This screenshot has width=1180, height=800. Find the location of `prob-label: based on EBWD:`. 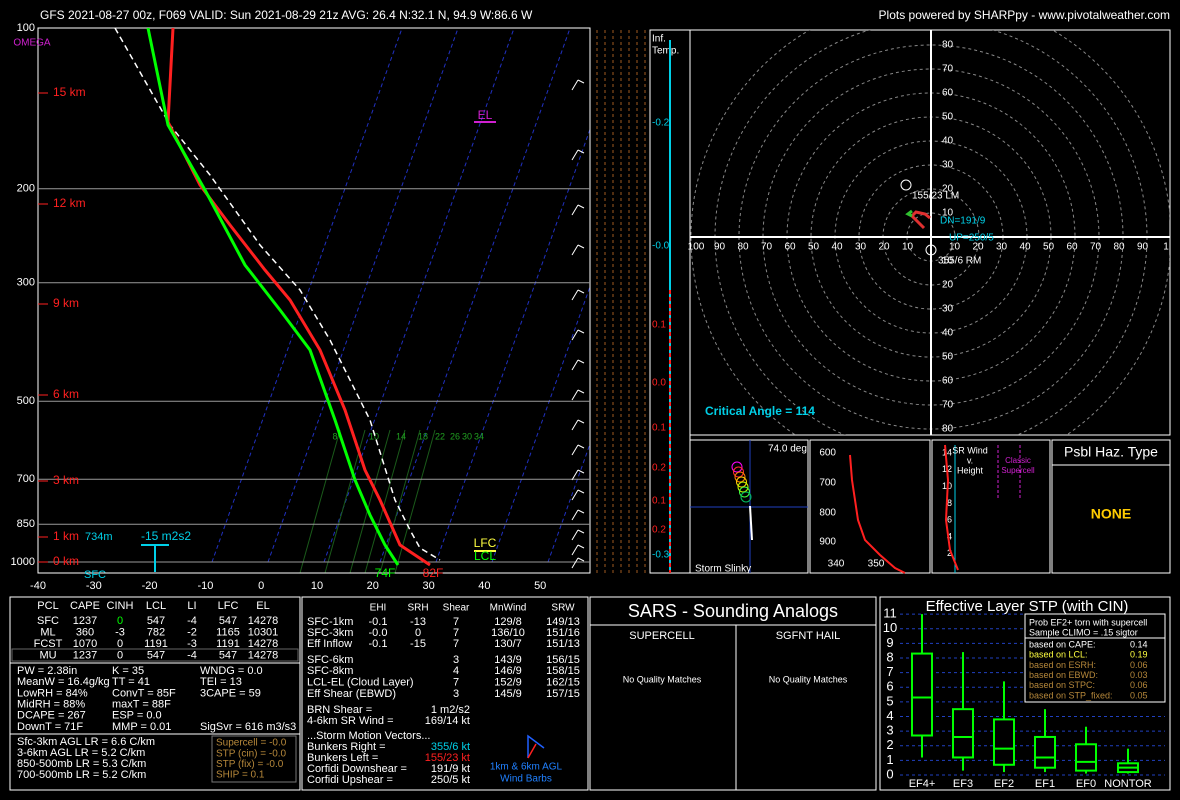

prob-label: based on EBWD: is located at coordinates (1063, 675).